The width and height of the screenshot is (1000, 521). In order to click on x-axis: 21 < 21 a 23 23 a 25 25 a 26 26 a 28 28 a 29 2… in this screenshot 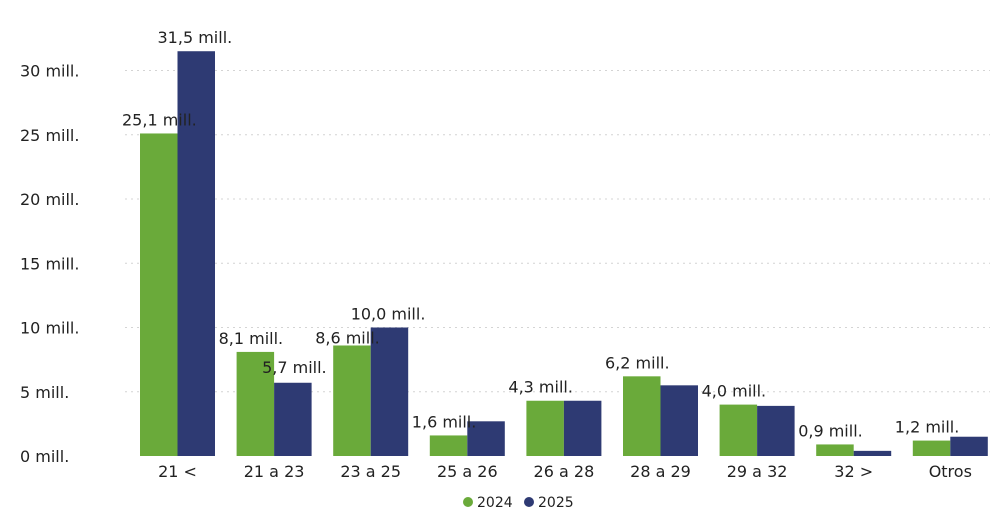, I will do `click(565, 471)`.